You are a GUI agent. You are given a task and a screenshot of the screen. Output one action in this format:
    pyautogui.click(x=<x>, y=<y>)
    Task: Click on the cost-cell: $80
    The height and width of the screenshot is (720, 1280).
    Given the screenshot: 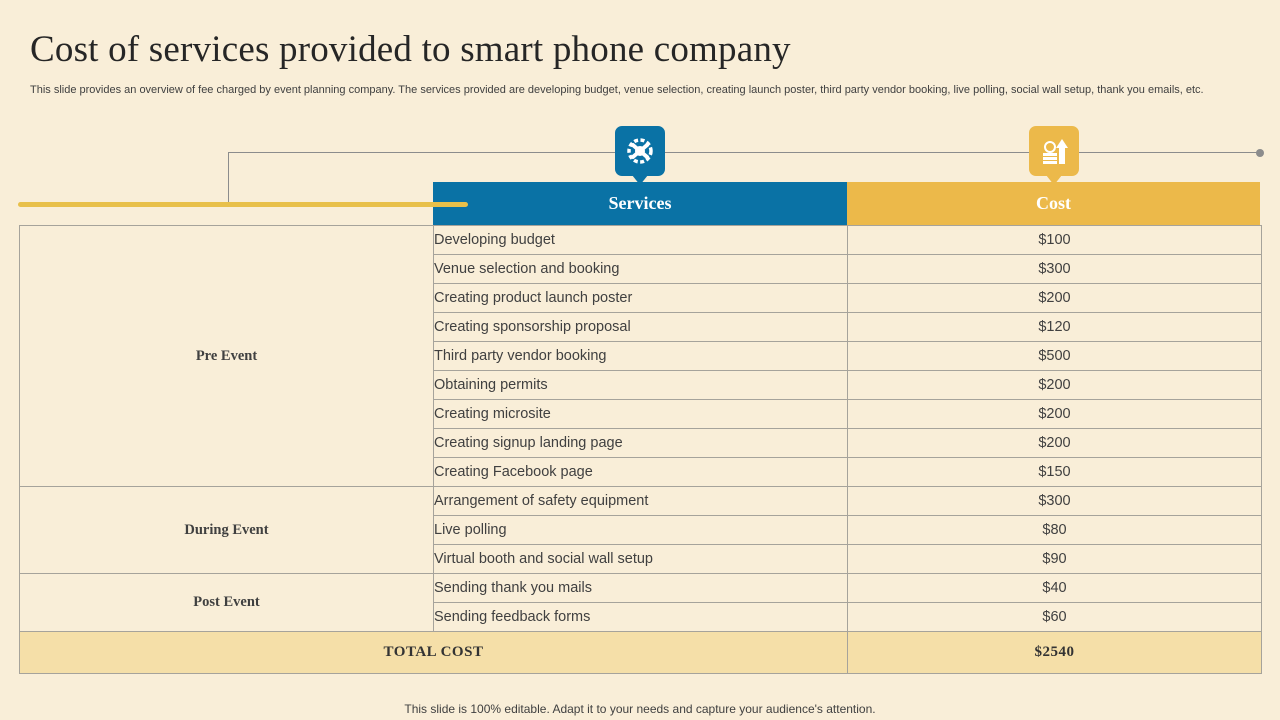 What is the action you would take?
    pyautogui.click(x=1054, y=530)
    